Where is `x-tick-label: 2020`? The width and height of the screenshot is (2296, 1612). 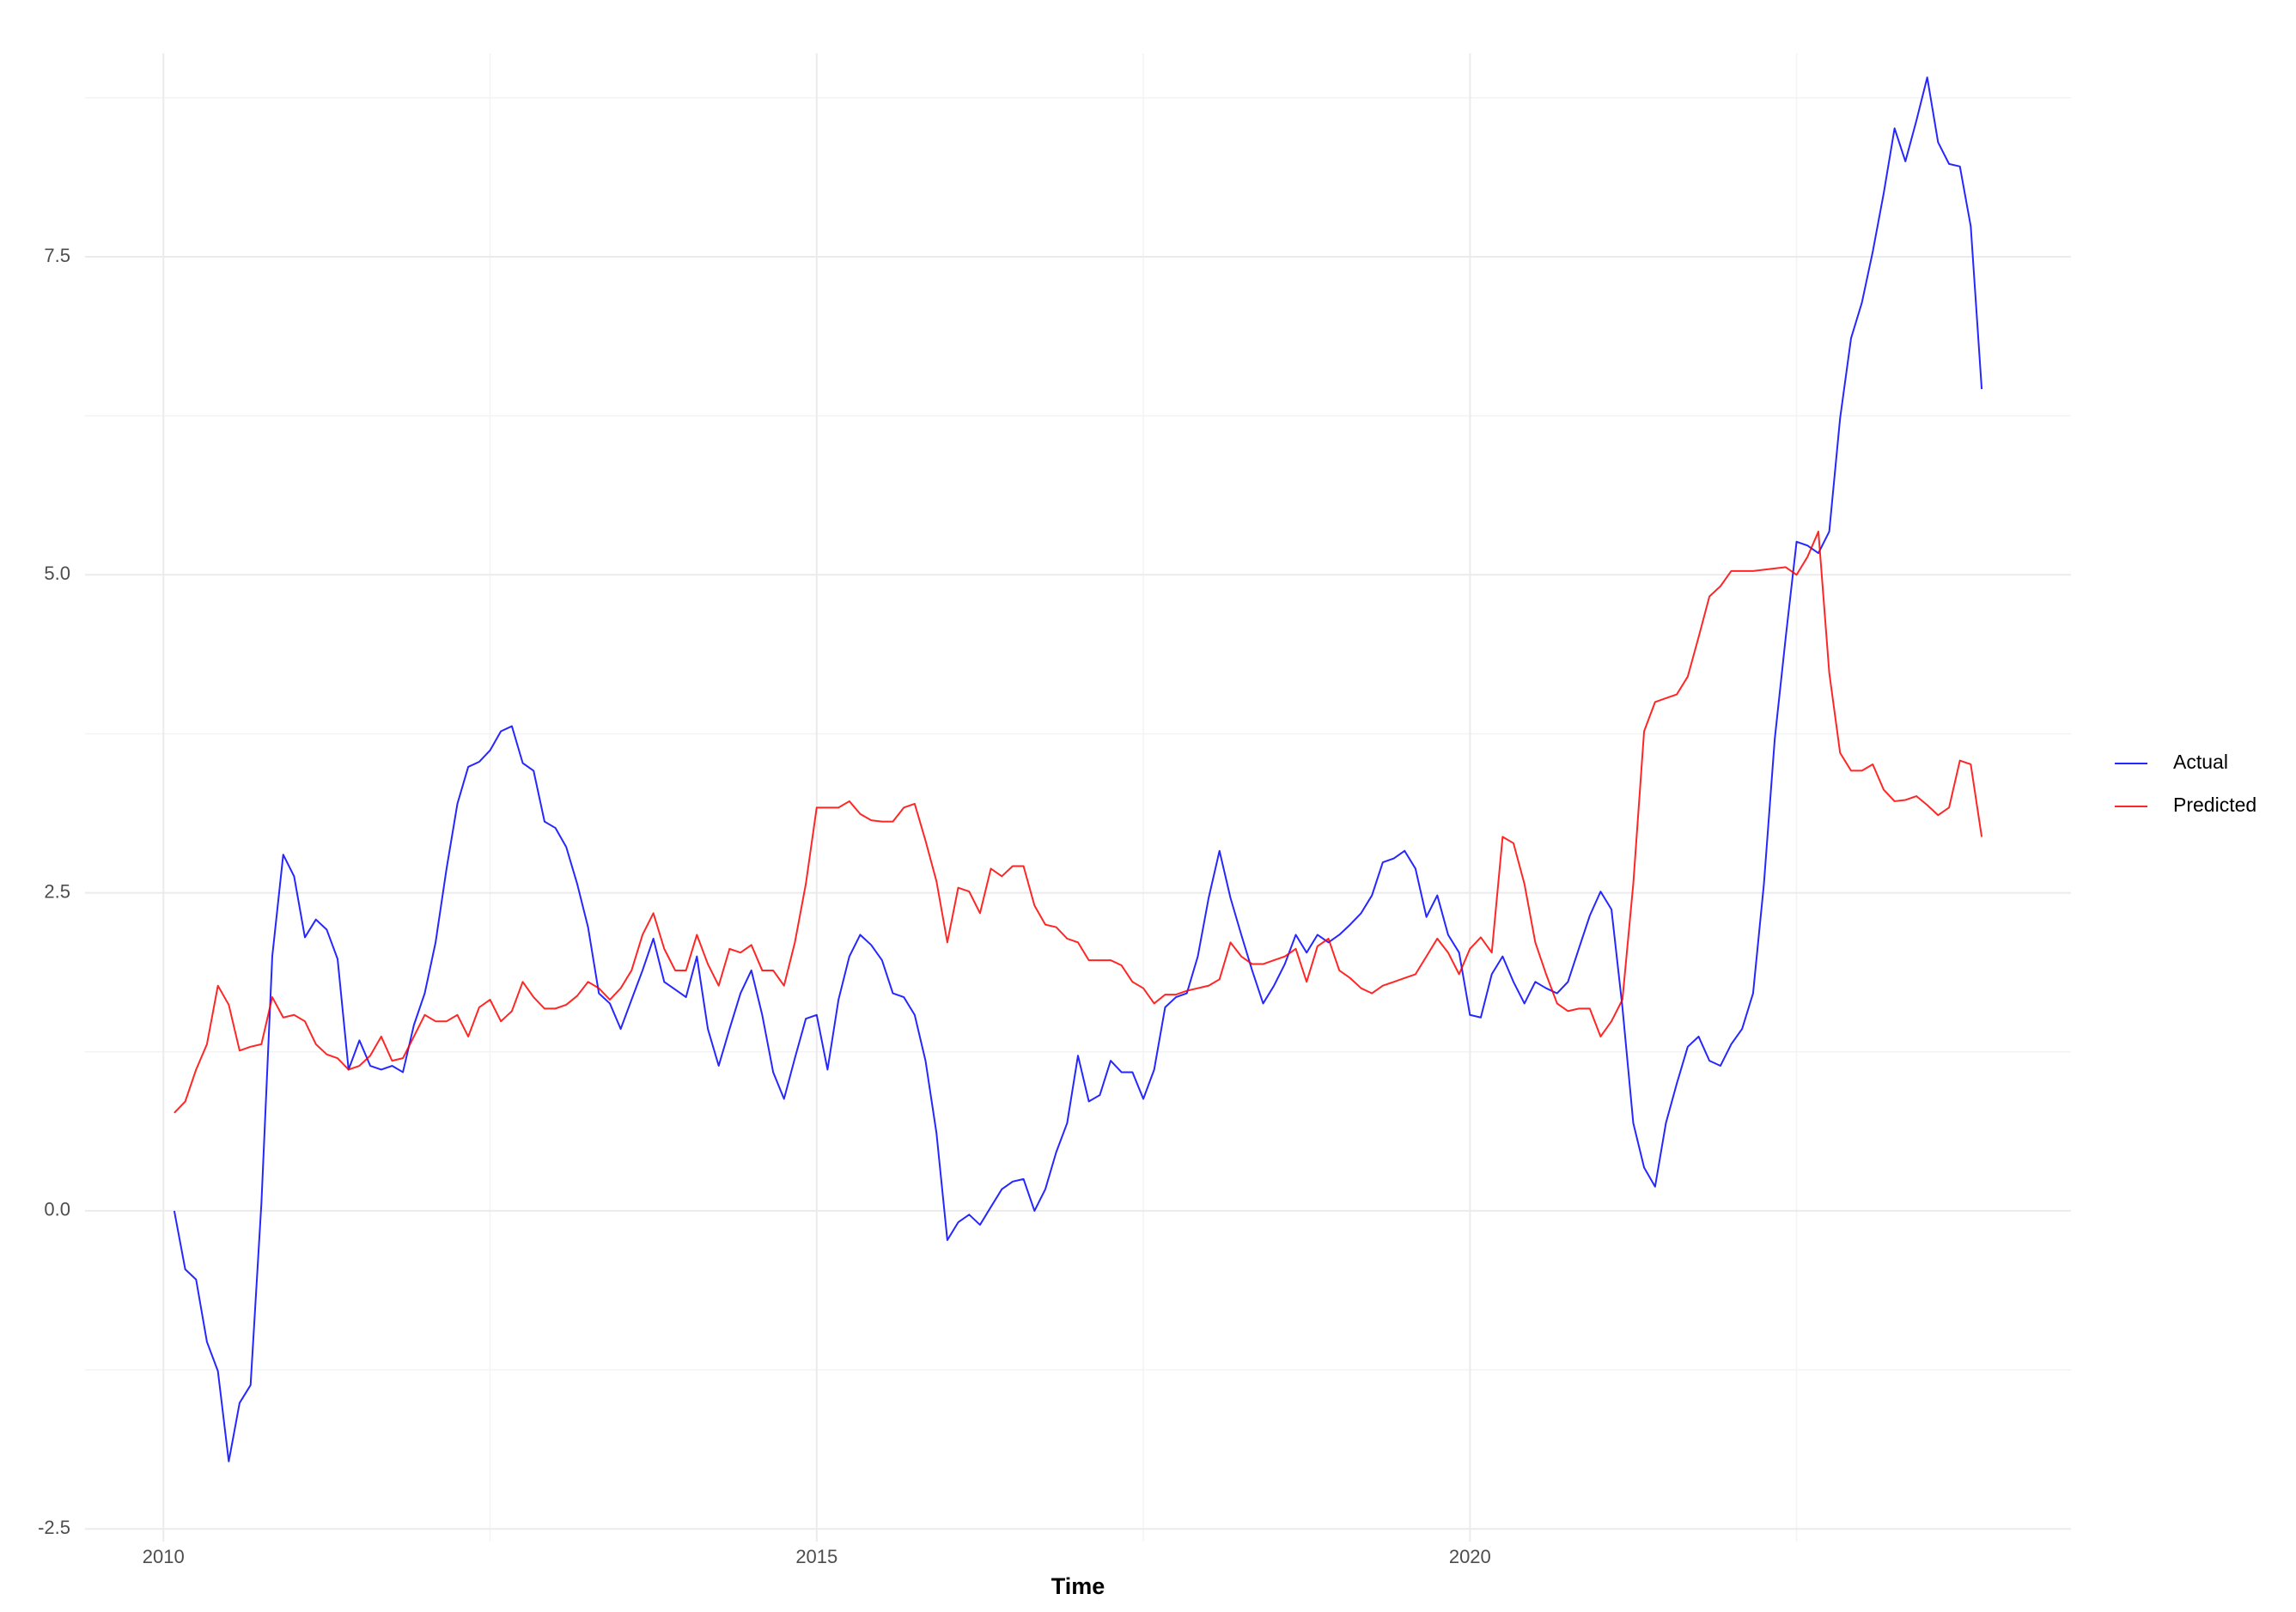 x-tick-label: 2020 is located at coordinates (1470, 1556).